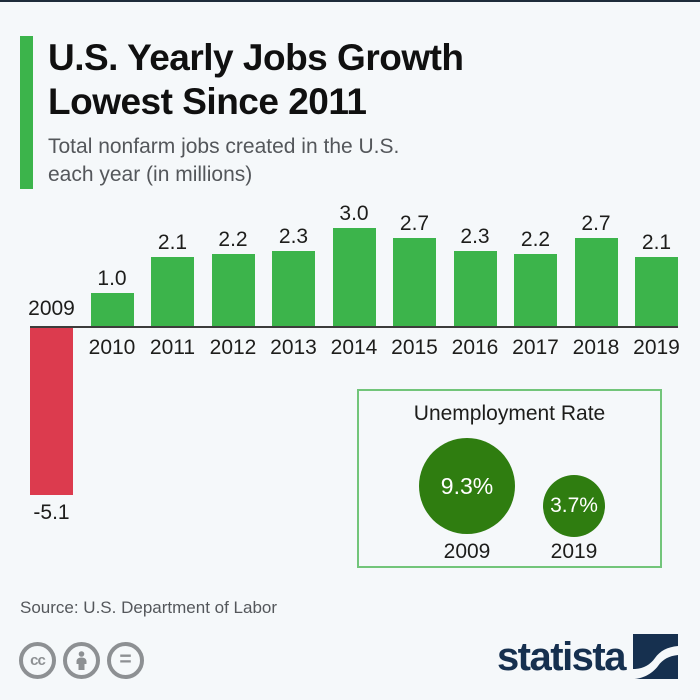 The height and width of the screenshot is (700, 700). What do you see at coordinates (414, 370) in the screenshot?
I see `bar-group-2015: 2.7 2015` at bounding box center [414, 370].